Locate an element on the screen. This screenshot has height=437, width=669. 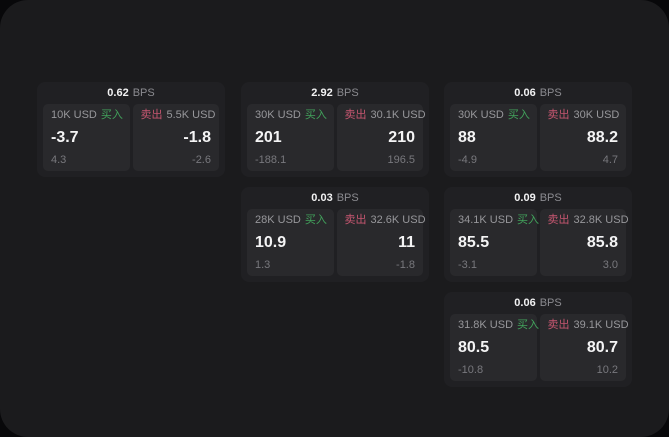
spread-header: 0.03 BPS is located at coordinates (335, 198).